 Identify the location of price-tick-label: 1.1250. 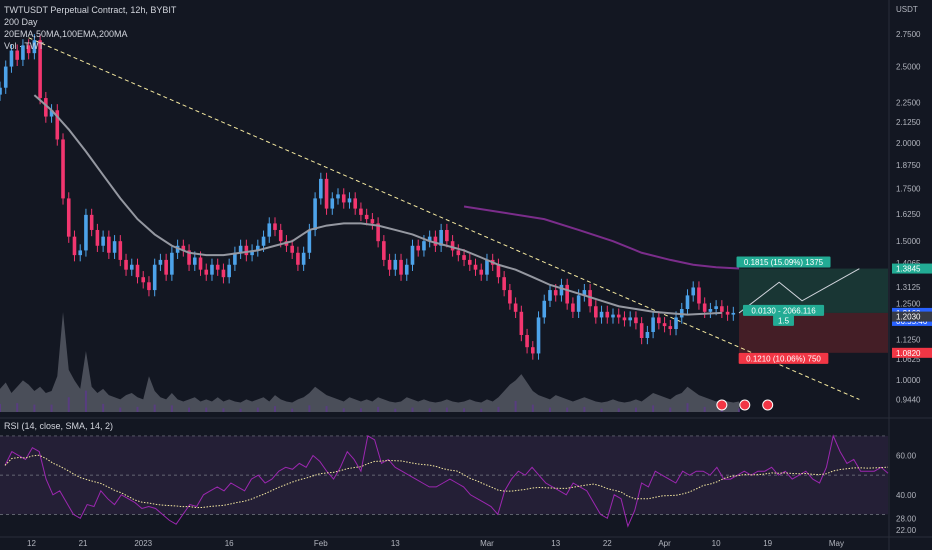
(908, 340).